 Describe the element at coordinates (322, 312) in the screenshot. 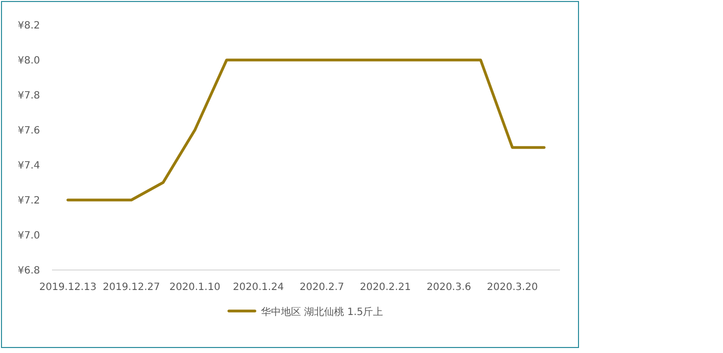

I see `legend-label: 华中地区 湖北仙桃 1.5斤上` at that location.